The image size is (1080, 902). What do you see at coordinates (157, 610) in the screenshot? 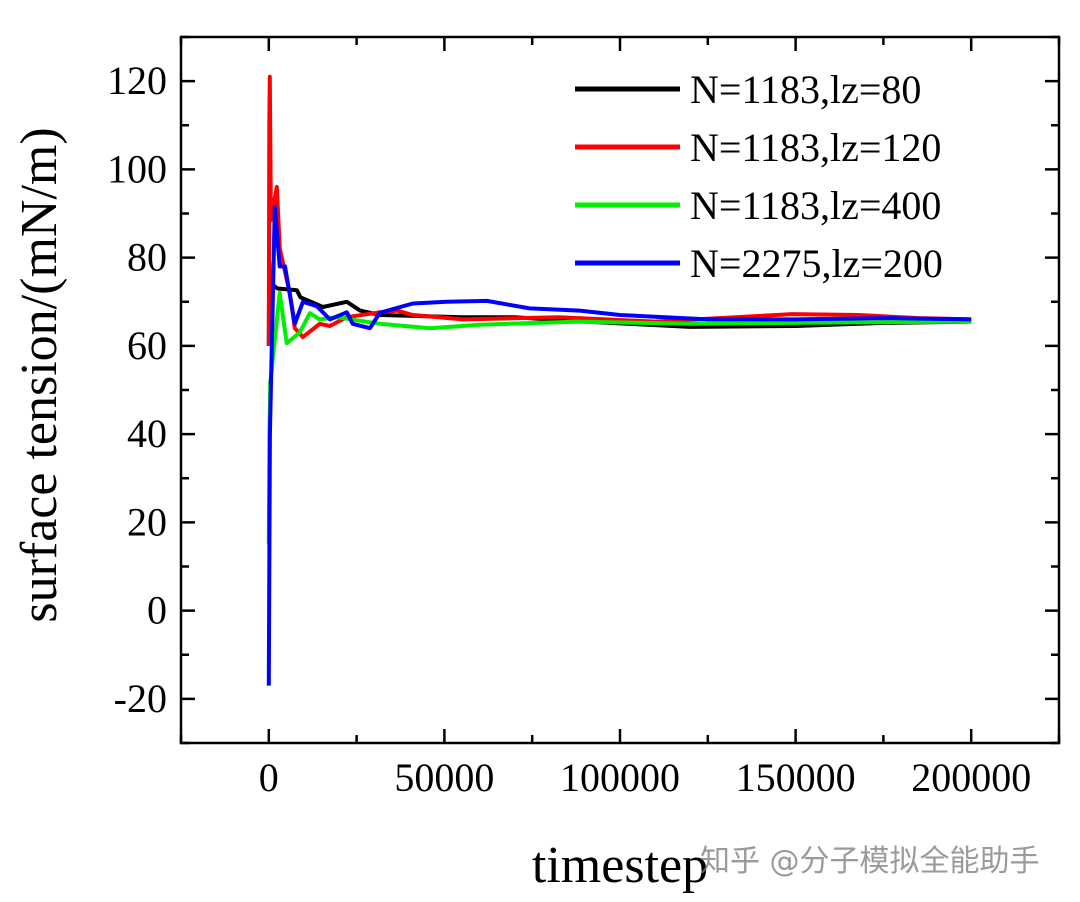
I see `y-tick-label: 0` at bounding box center [157, 610].